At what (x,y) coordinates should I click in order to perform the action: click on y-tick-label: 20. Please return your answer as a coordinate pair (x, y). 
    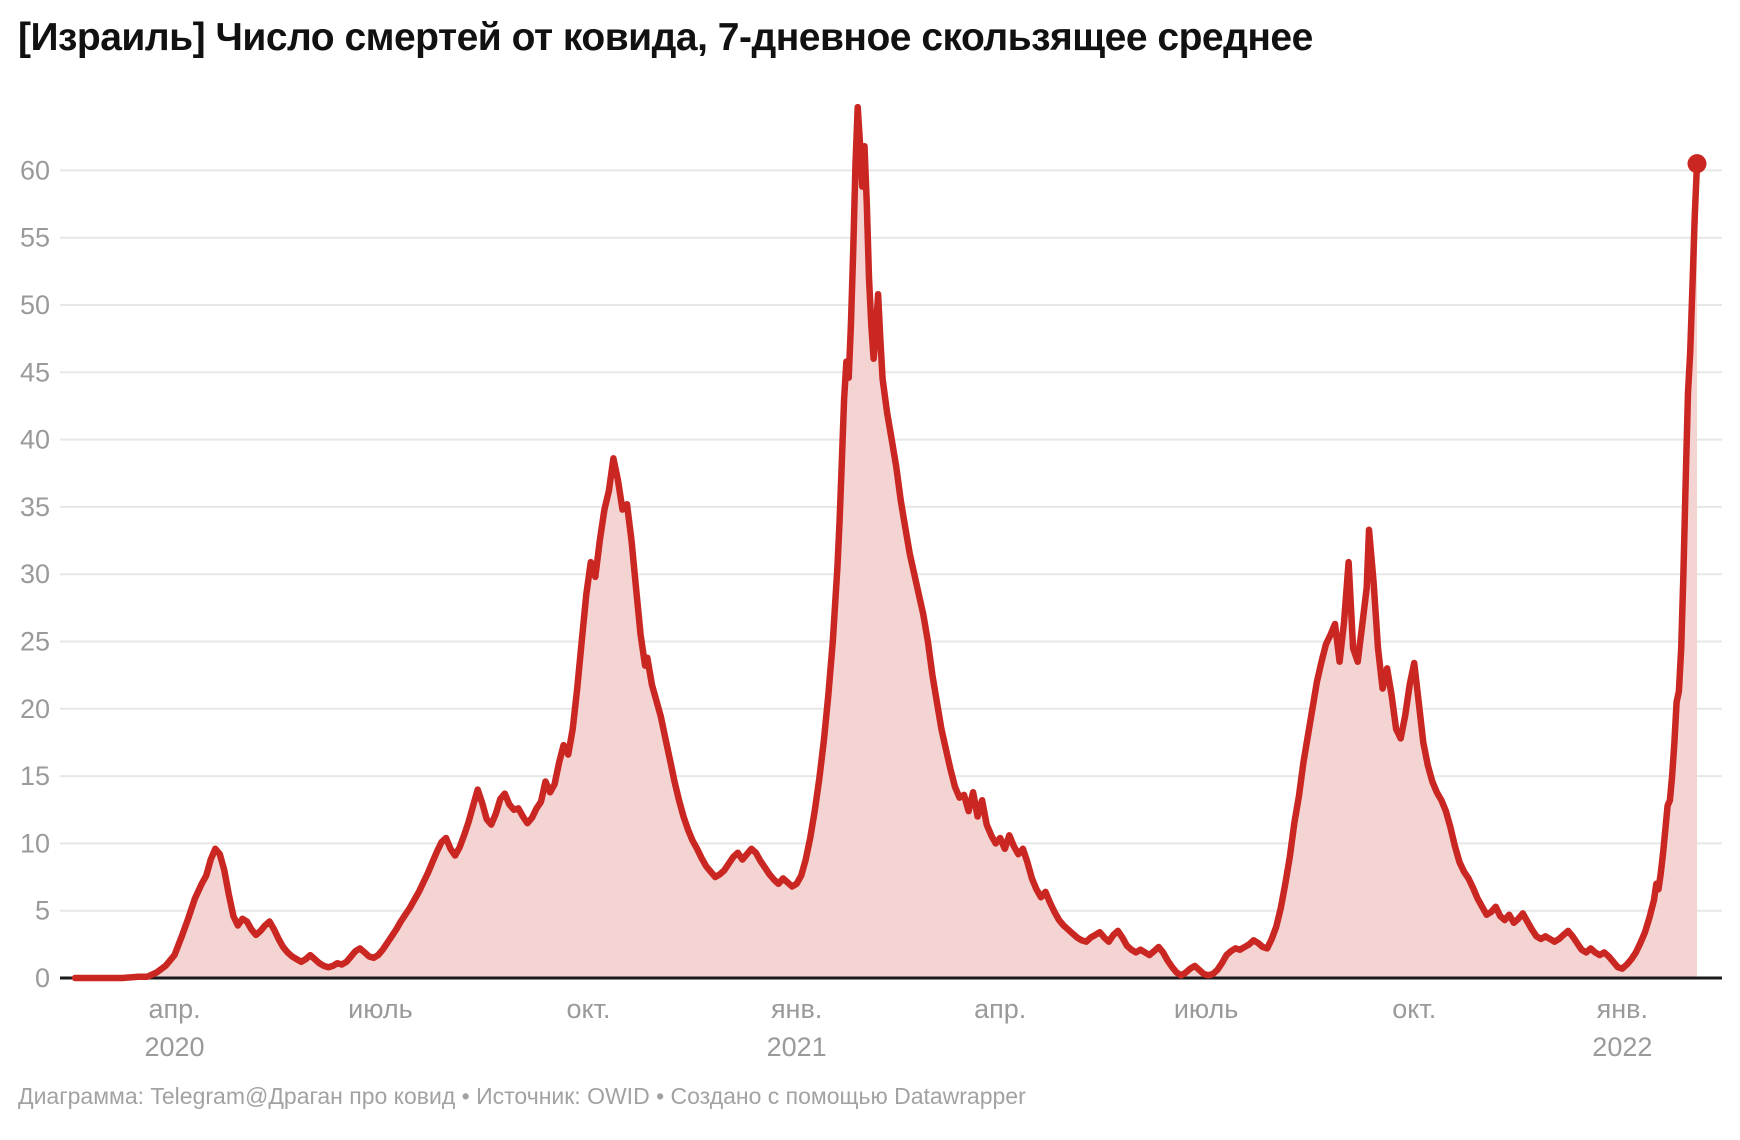
    Looking at the image, I should click on (35, 709).